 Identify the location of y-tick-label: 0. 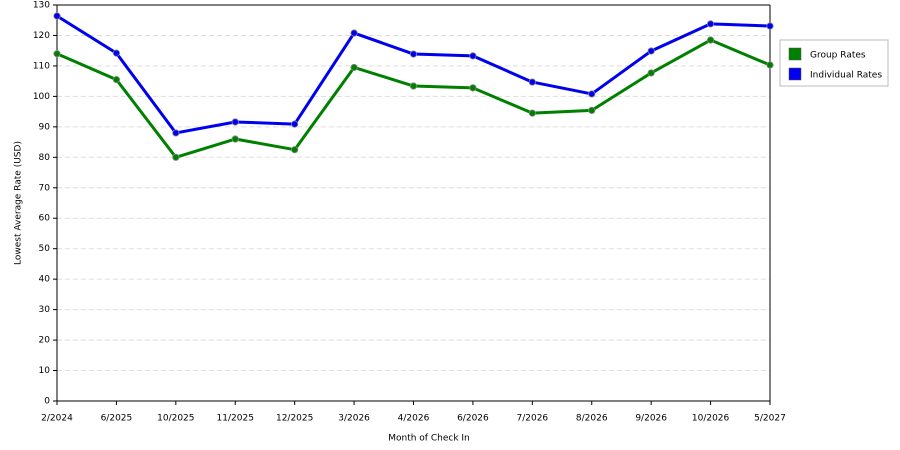
(47, 402).